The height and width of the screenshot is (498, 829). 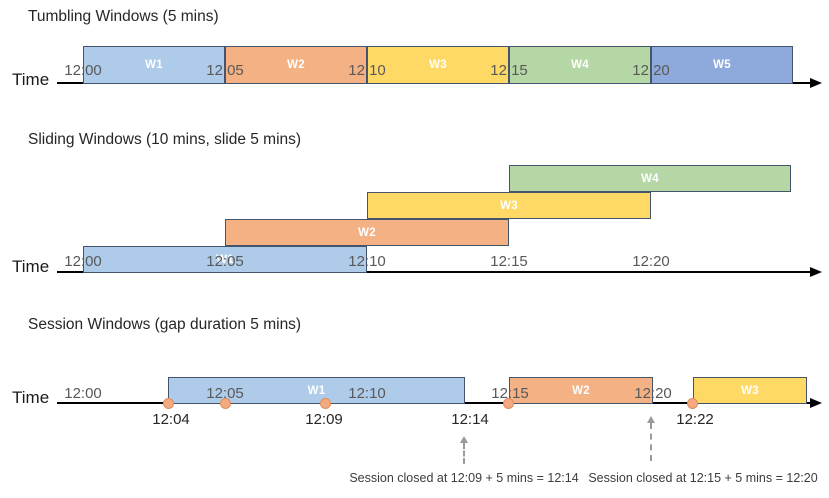 What do you see at coordinates (464, 478) in the screenshot?
I see `annotation-text: Session closed at 12:09 + 5 mins = 12:14` at bounding box center [464, 478].